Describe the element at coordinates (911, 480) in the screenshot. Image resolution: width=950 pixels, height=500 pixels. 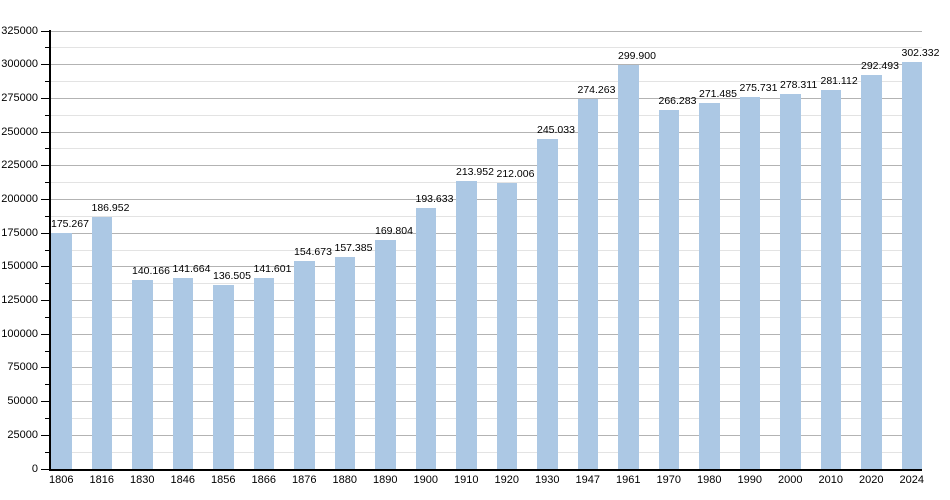
I see `x-tick-label-2024: 2024` at that location.